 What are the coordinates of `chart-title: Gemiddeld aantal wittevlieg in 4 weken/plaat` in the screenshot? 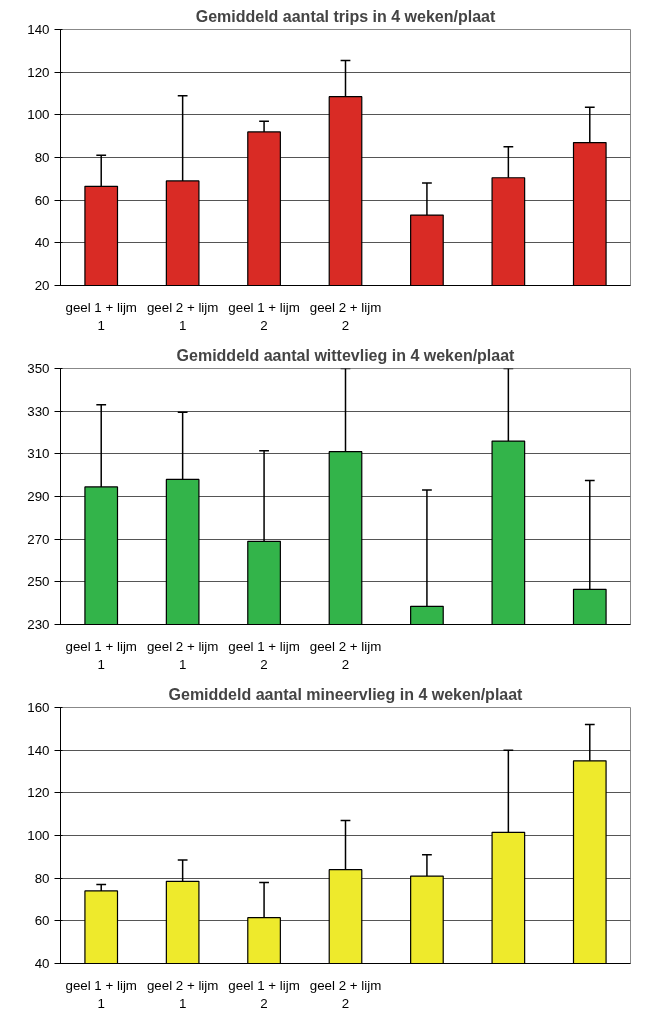 It's located at (346, 355).